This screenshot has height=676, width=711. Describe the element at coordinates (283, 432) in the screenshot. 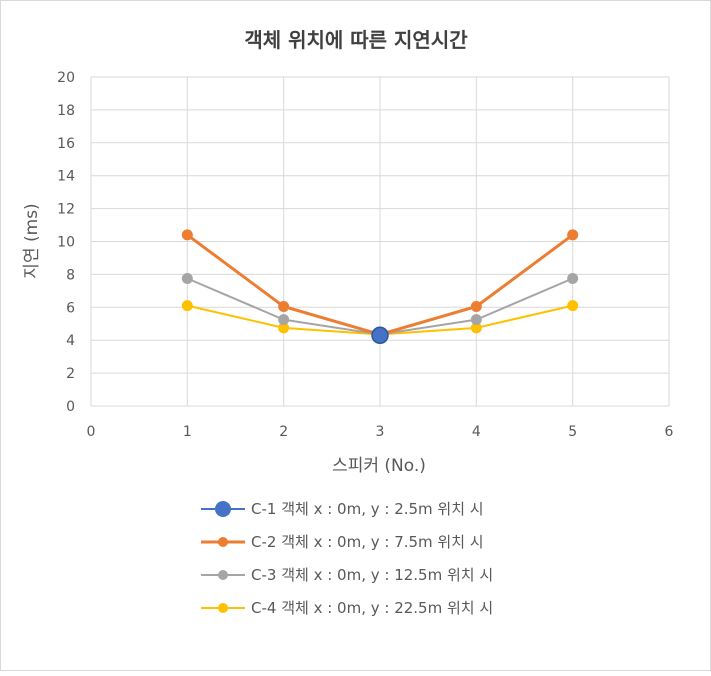

I see `x-tick-label: 2` at that location.